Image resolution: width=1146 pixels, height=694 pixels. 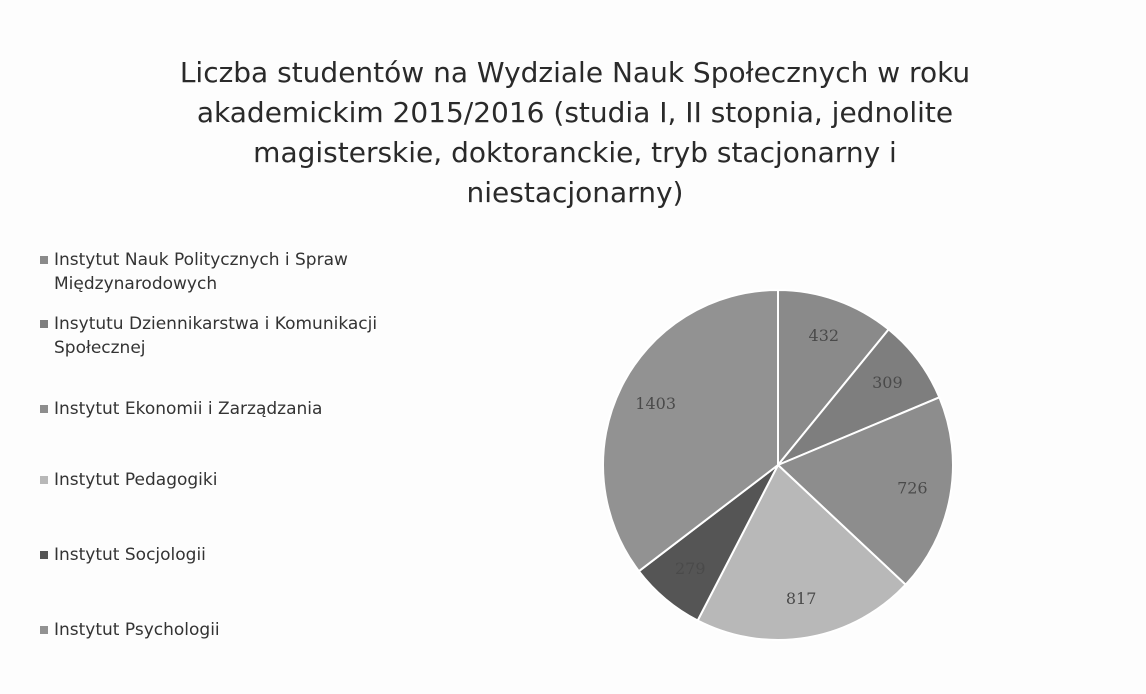 What do you see at coordinates (136, 480) in the screenshot?
I see `legend-label: Instytut Pedagogiki` at bounding box center [136, 480].